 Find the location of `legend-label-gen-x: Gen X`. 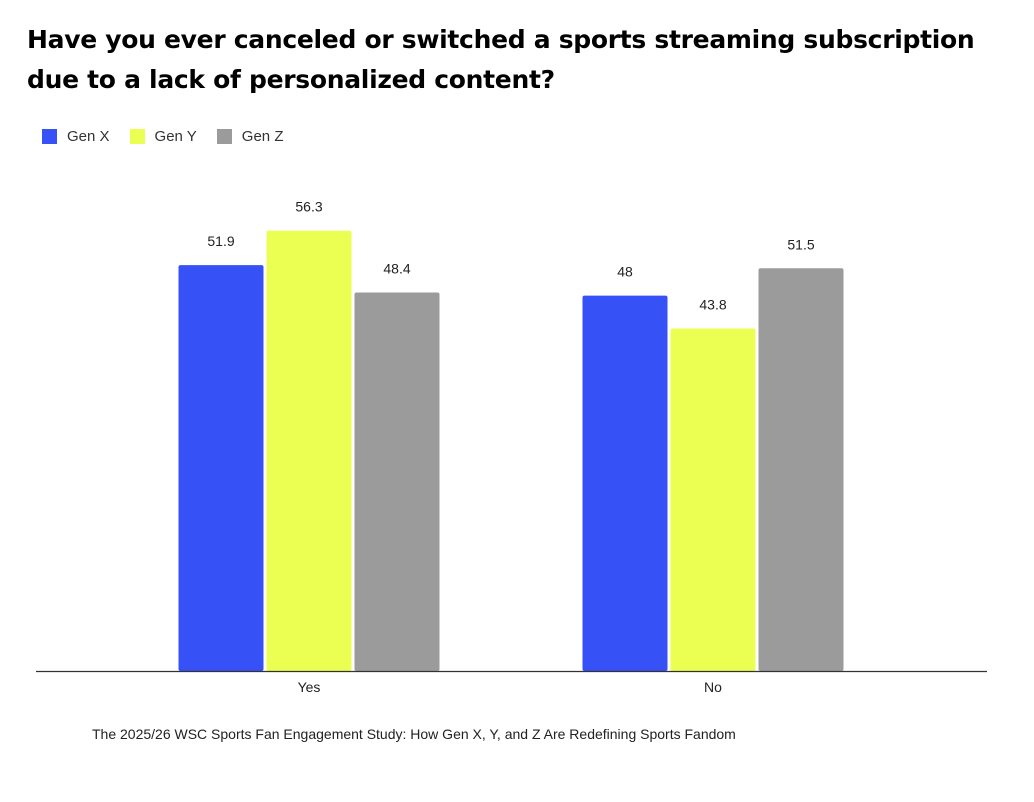

legend-label-gen-x: Gen X is located at coordinates (88, 136).